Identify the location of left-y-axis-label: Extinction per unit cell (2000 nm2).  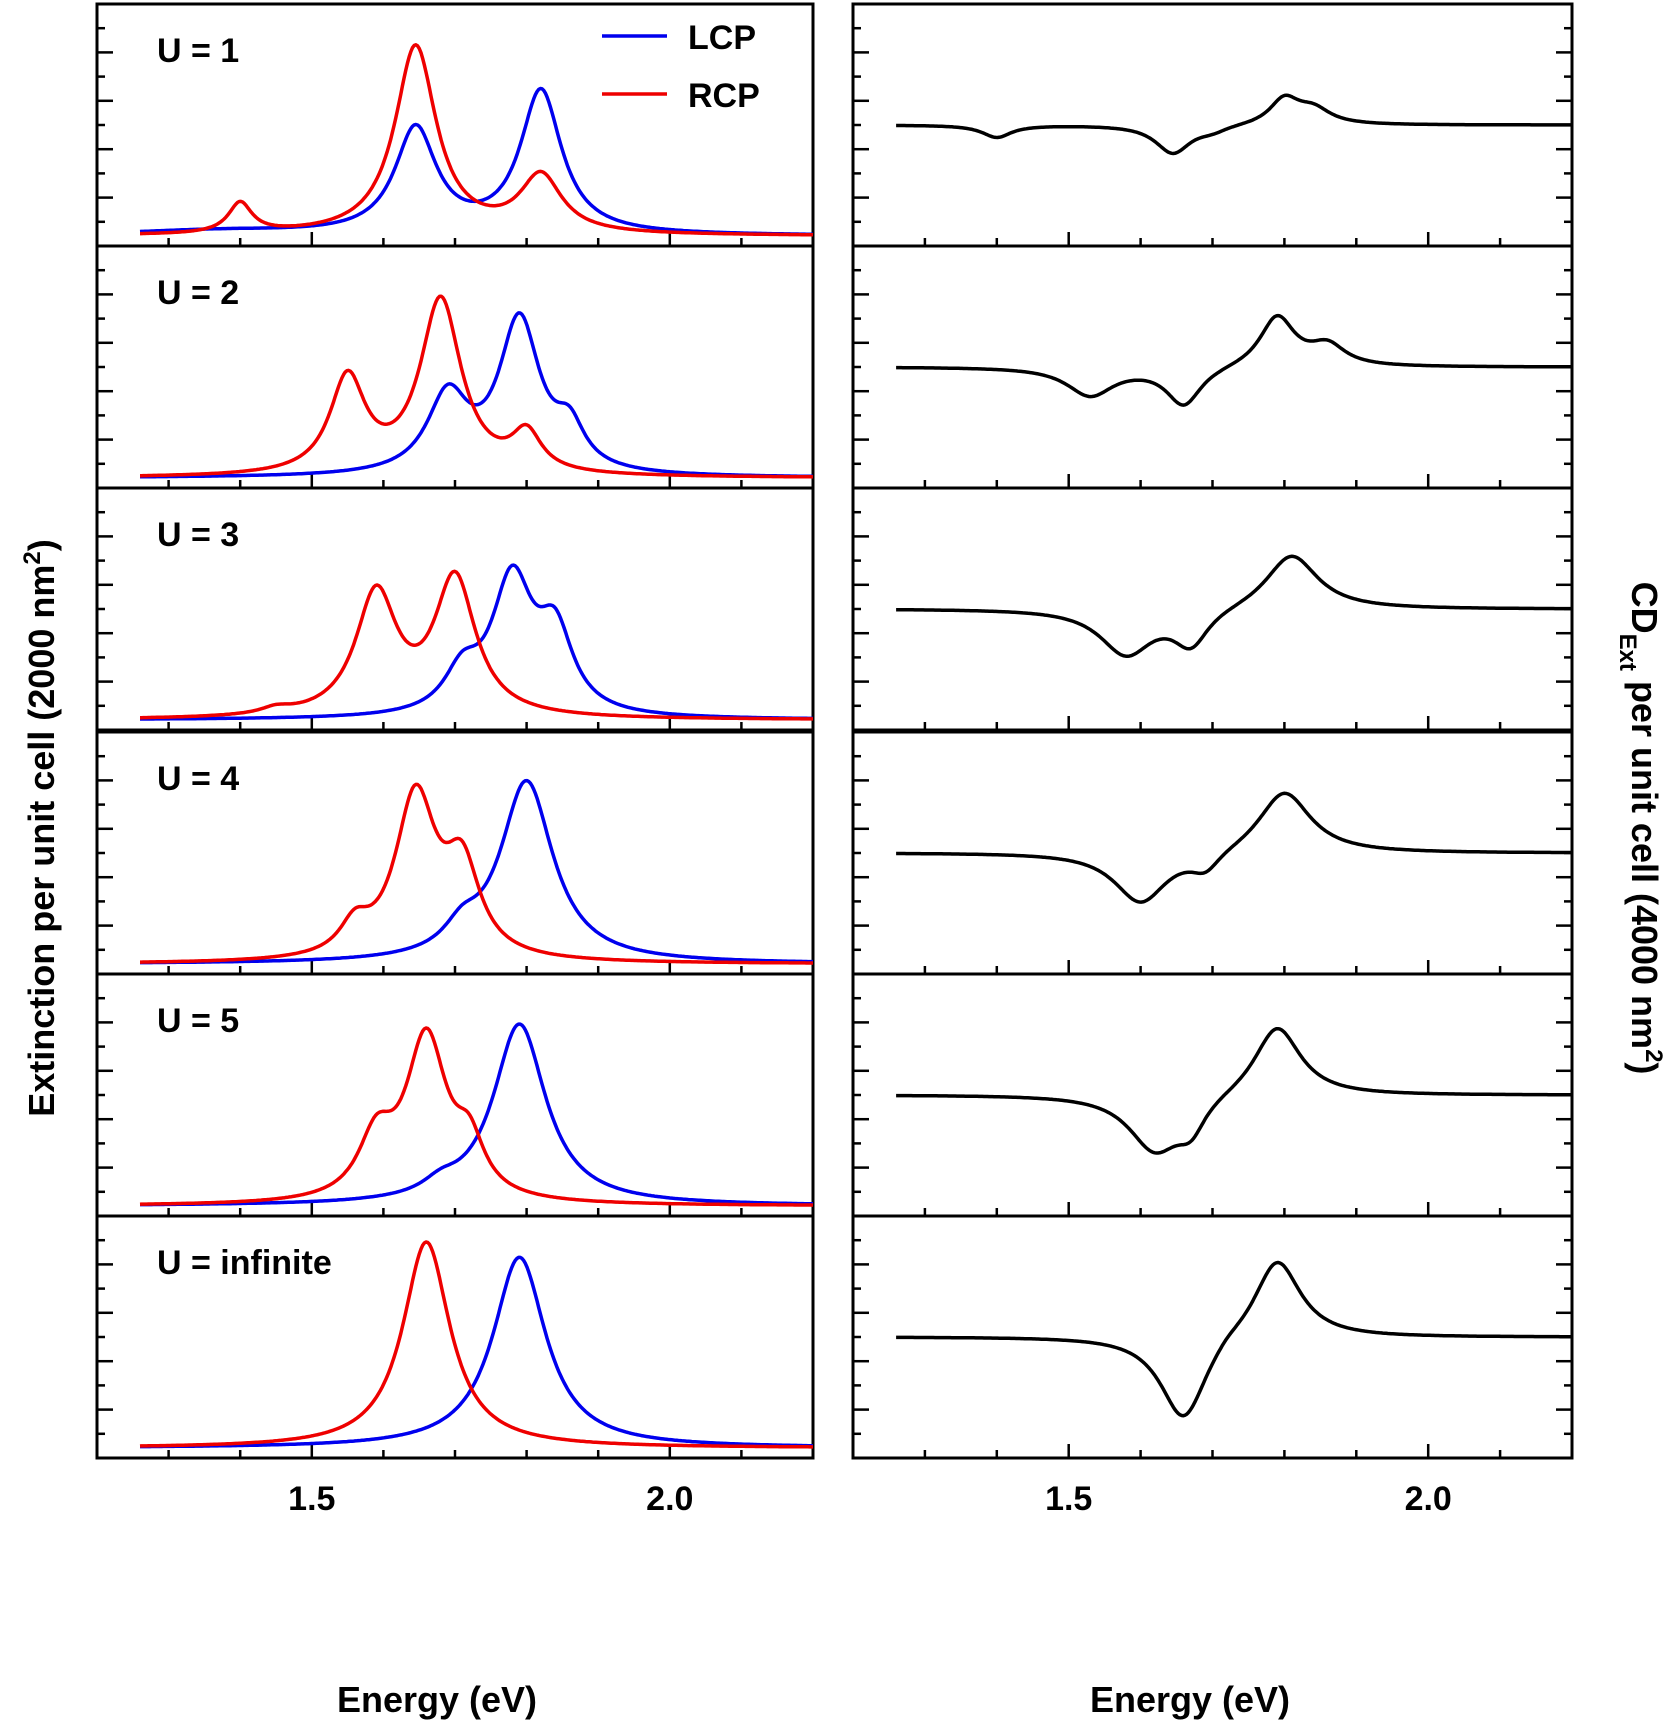
(40, 828).